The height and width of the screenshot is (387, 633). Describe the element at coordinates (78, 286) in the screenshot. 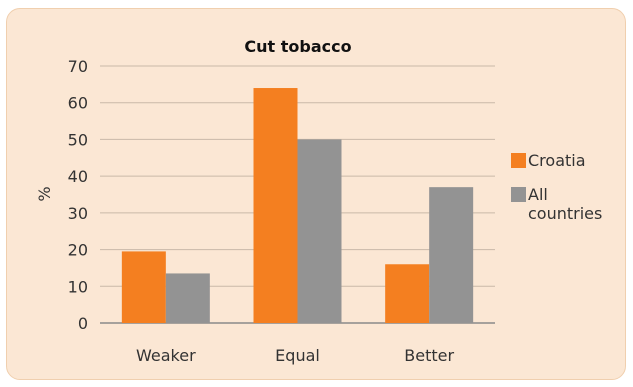

I see `y-tick-10: 10` at that location.